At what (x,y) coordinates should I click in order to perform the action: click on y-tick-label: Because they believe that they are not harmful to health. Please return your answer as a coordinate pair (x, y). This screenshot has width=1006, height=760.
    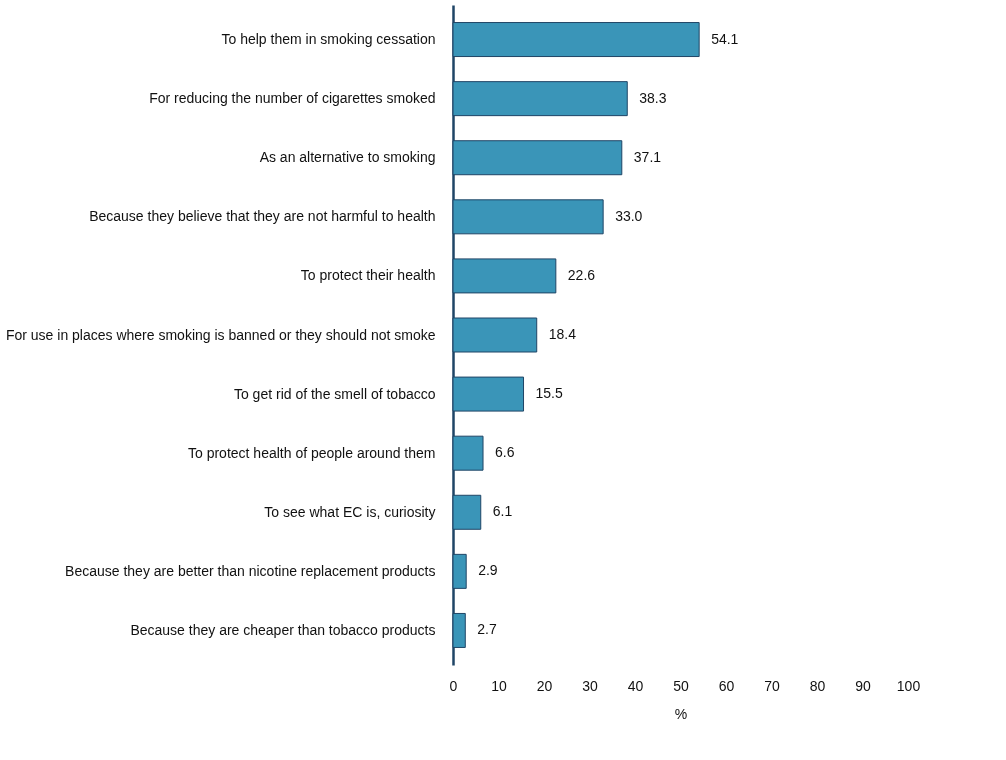
    Looking at the image, I should click on (262, 216).